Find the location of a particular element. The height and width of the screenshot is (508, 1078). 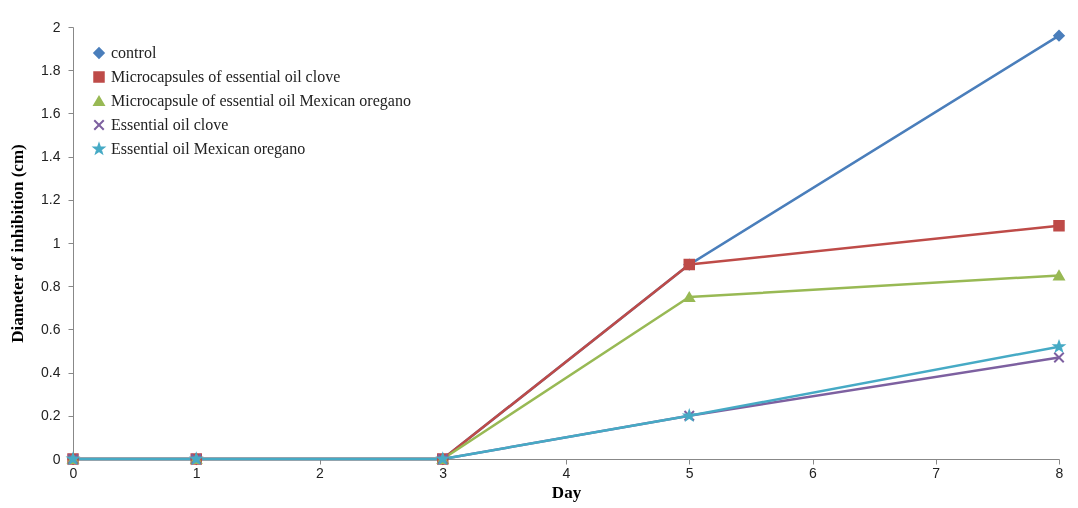

y-tick-label: 1.4 is located at coordinates (51, 156).